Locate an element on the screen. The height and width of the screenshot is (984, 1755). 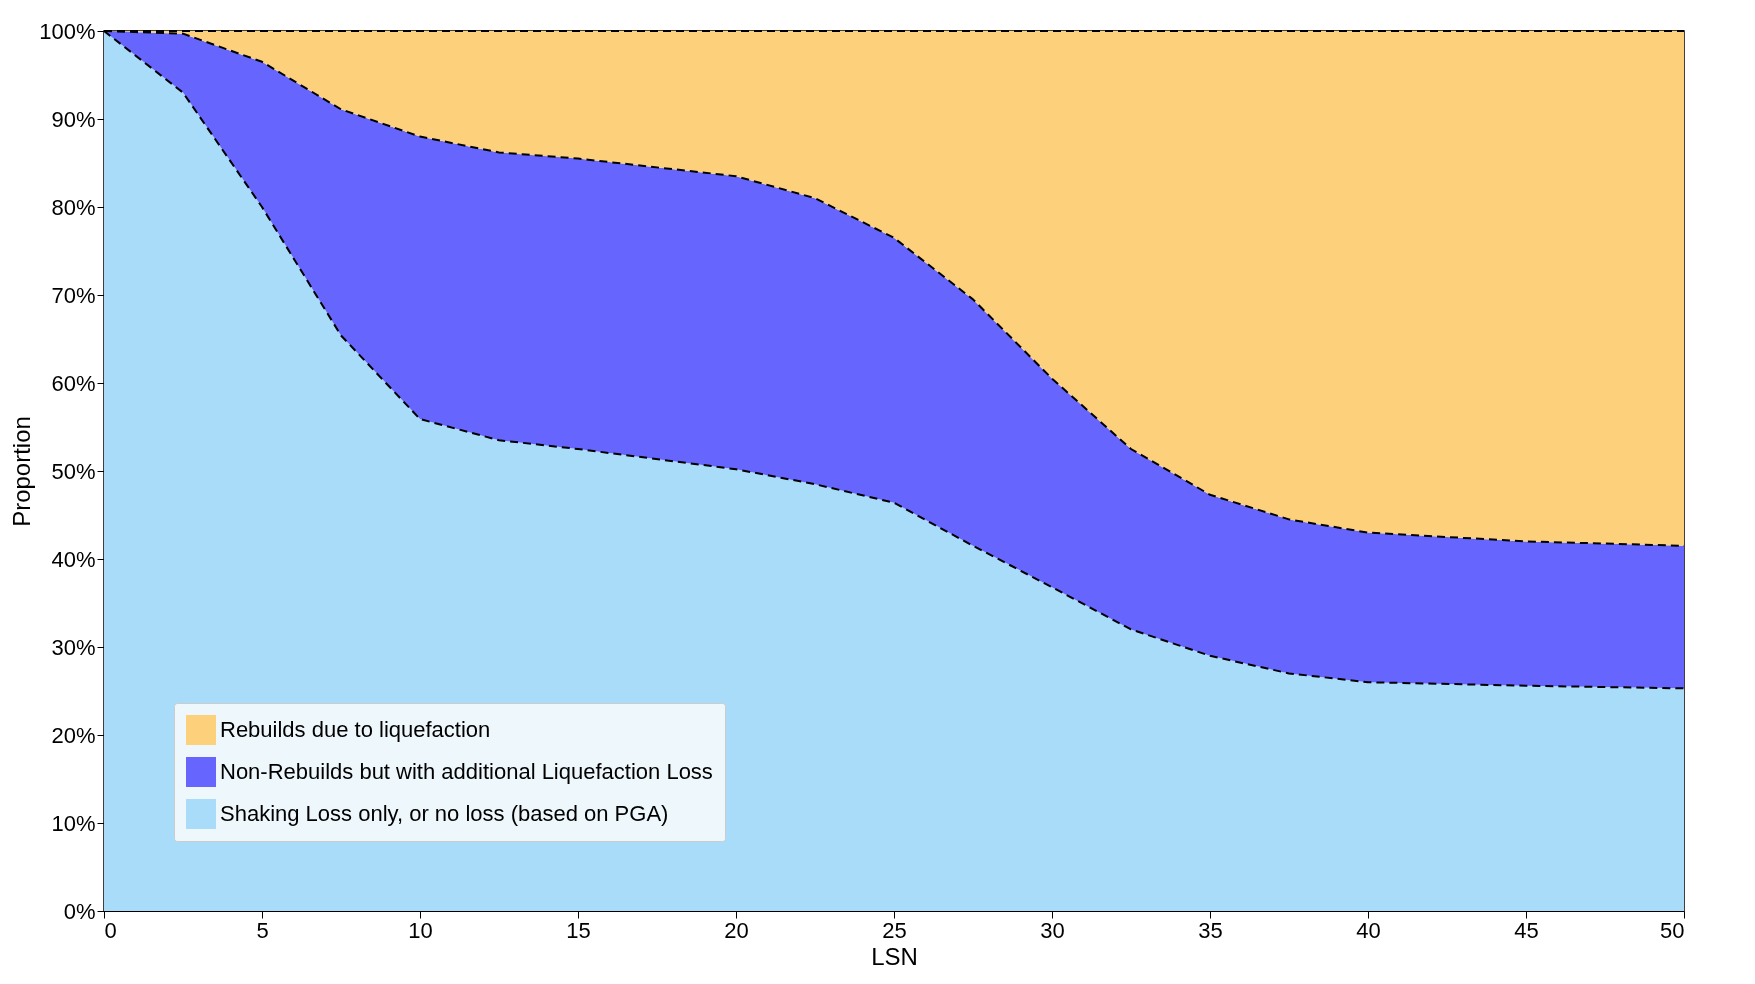
x-tick-label: 35 is located at coordinates (1210, 930).